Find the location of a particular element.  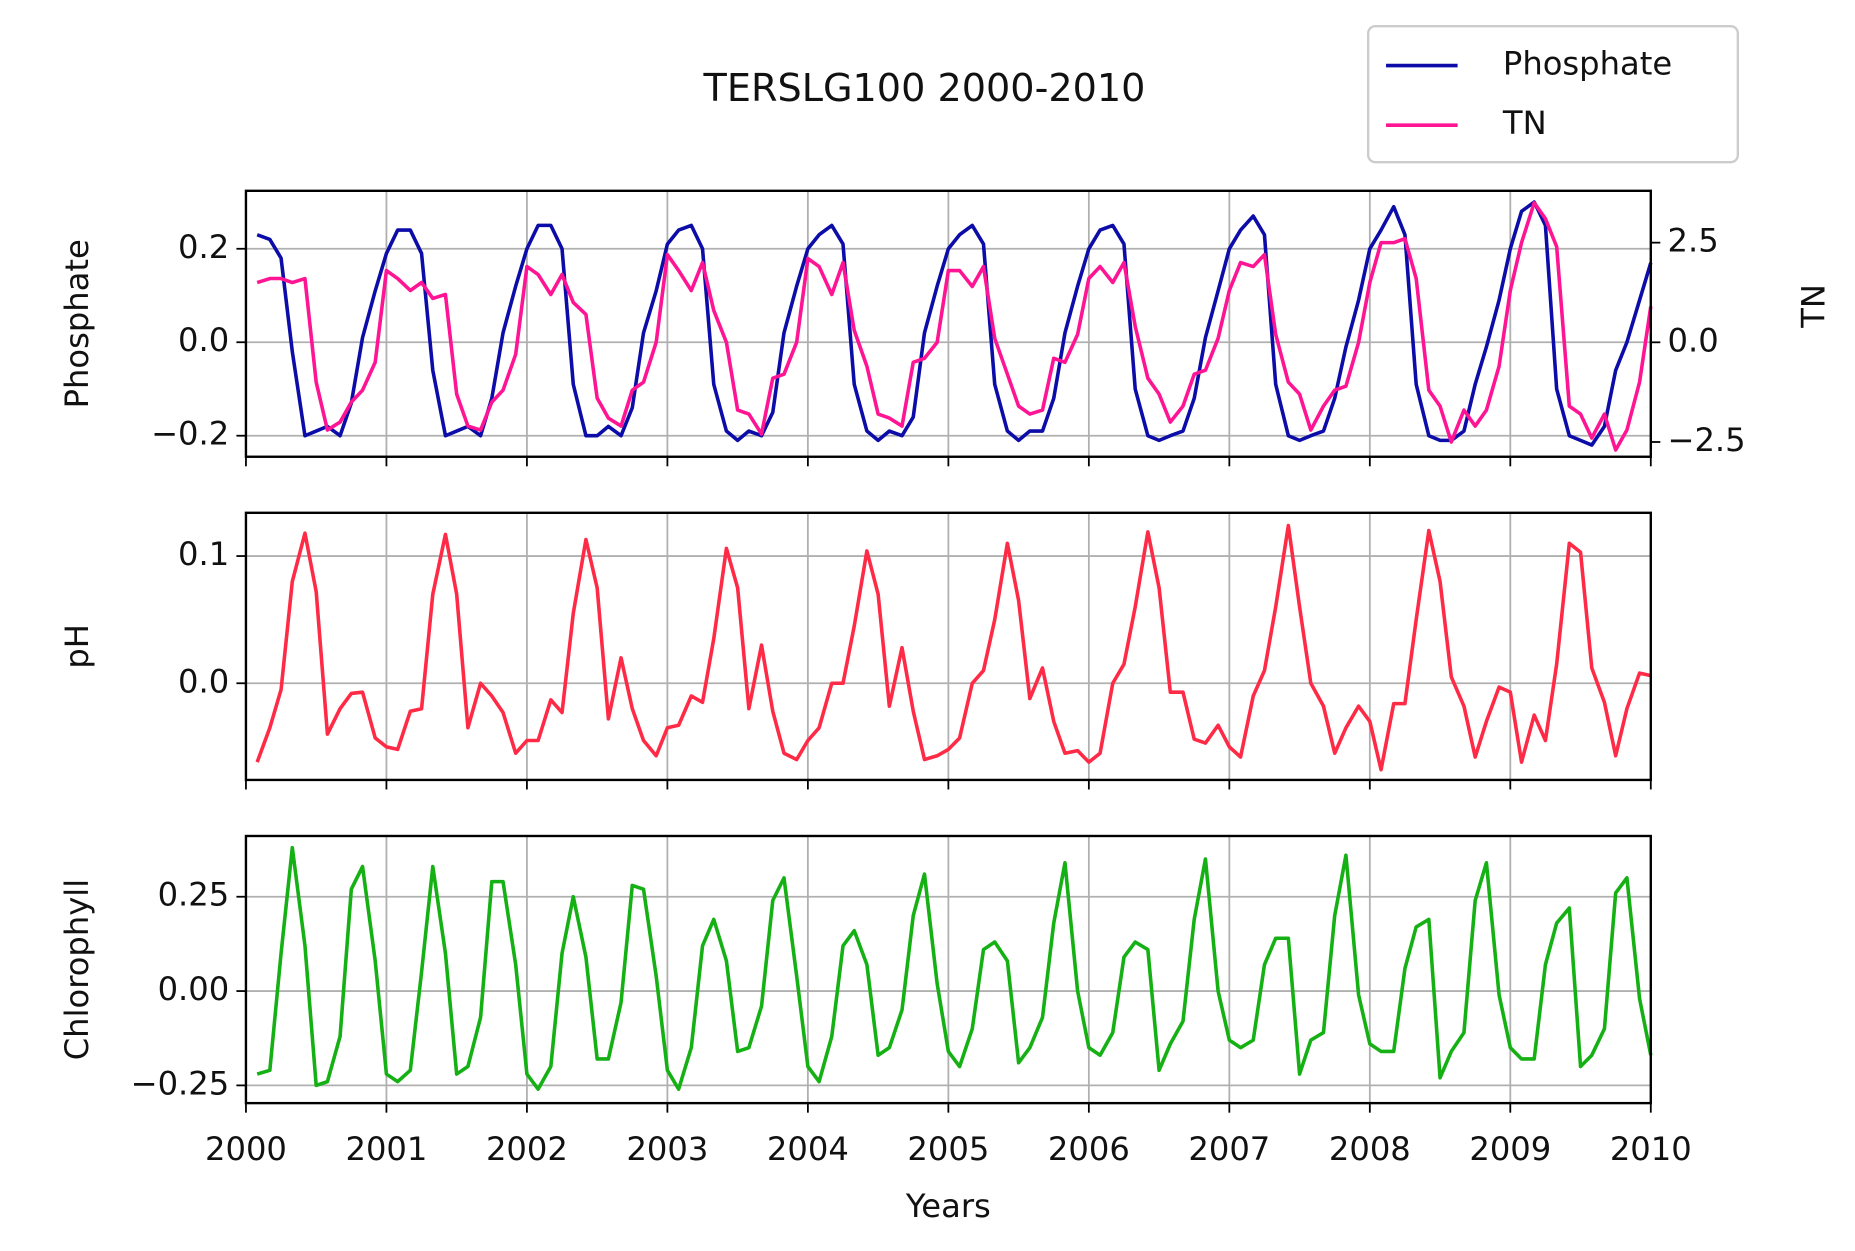

x-tick-label: 2005 is located at coordinates (948, 1149).